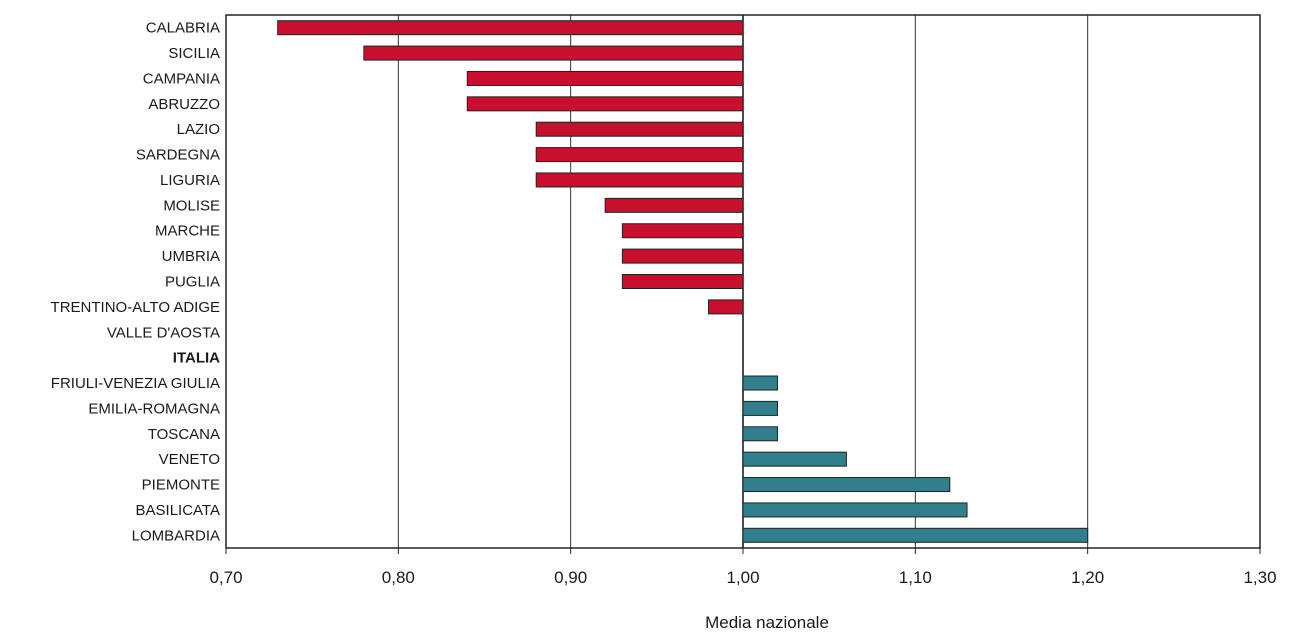 The height and width of the screenshot is (633, 1292). Describe the element at coordinates (1259, 577) in the screenshot. I see `x-tick-label: 1,30` at that location.